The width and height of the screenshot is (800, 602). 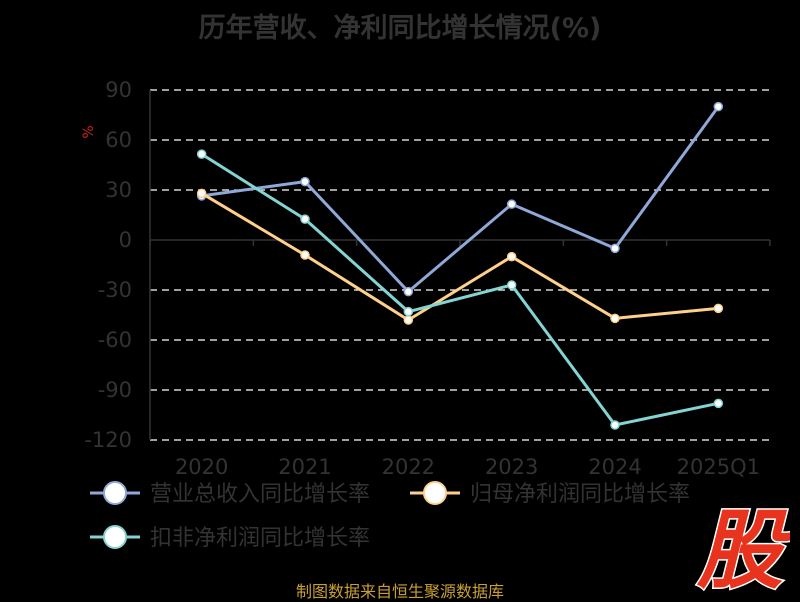 What do you see at coordinates (408, 467) in the screenshot?
I see `x-tick-label: 2022` at bounding box center [408, 467].